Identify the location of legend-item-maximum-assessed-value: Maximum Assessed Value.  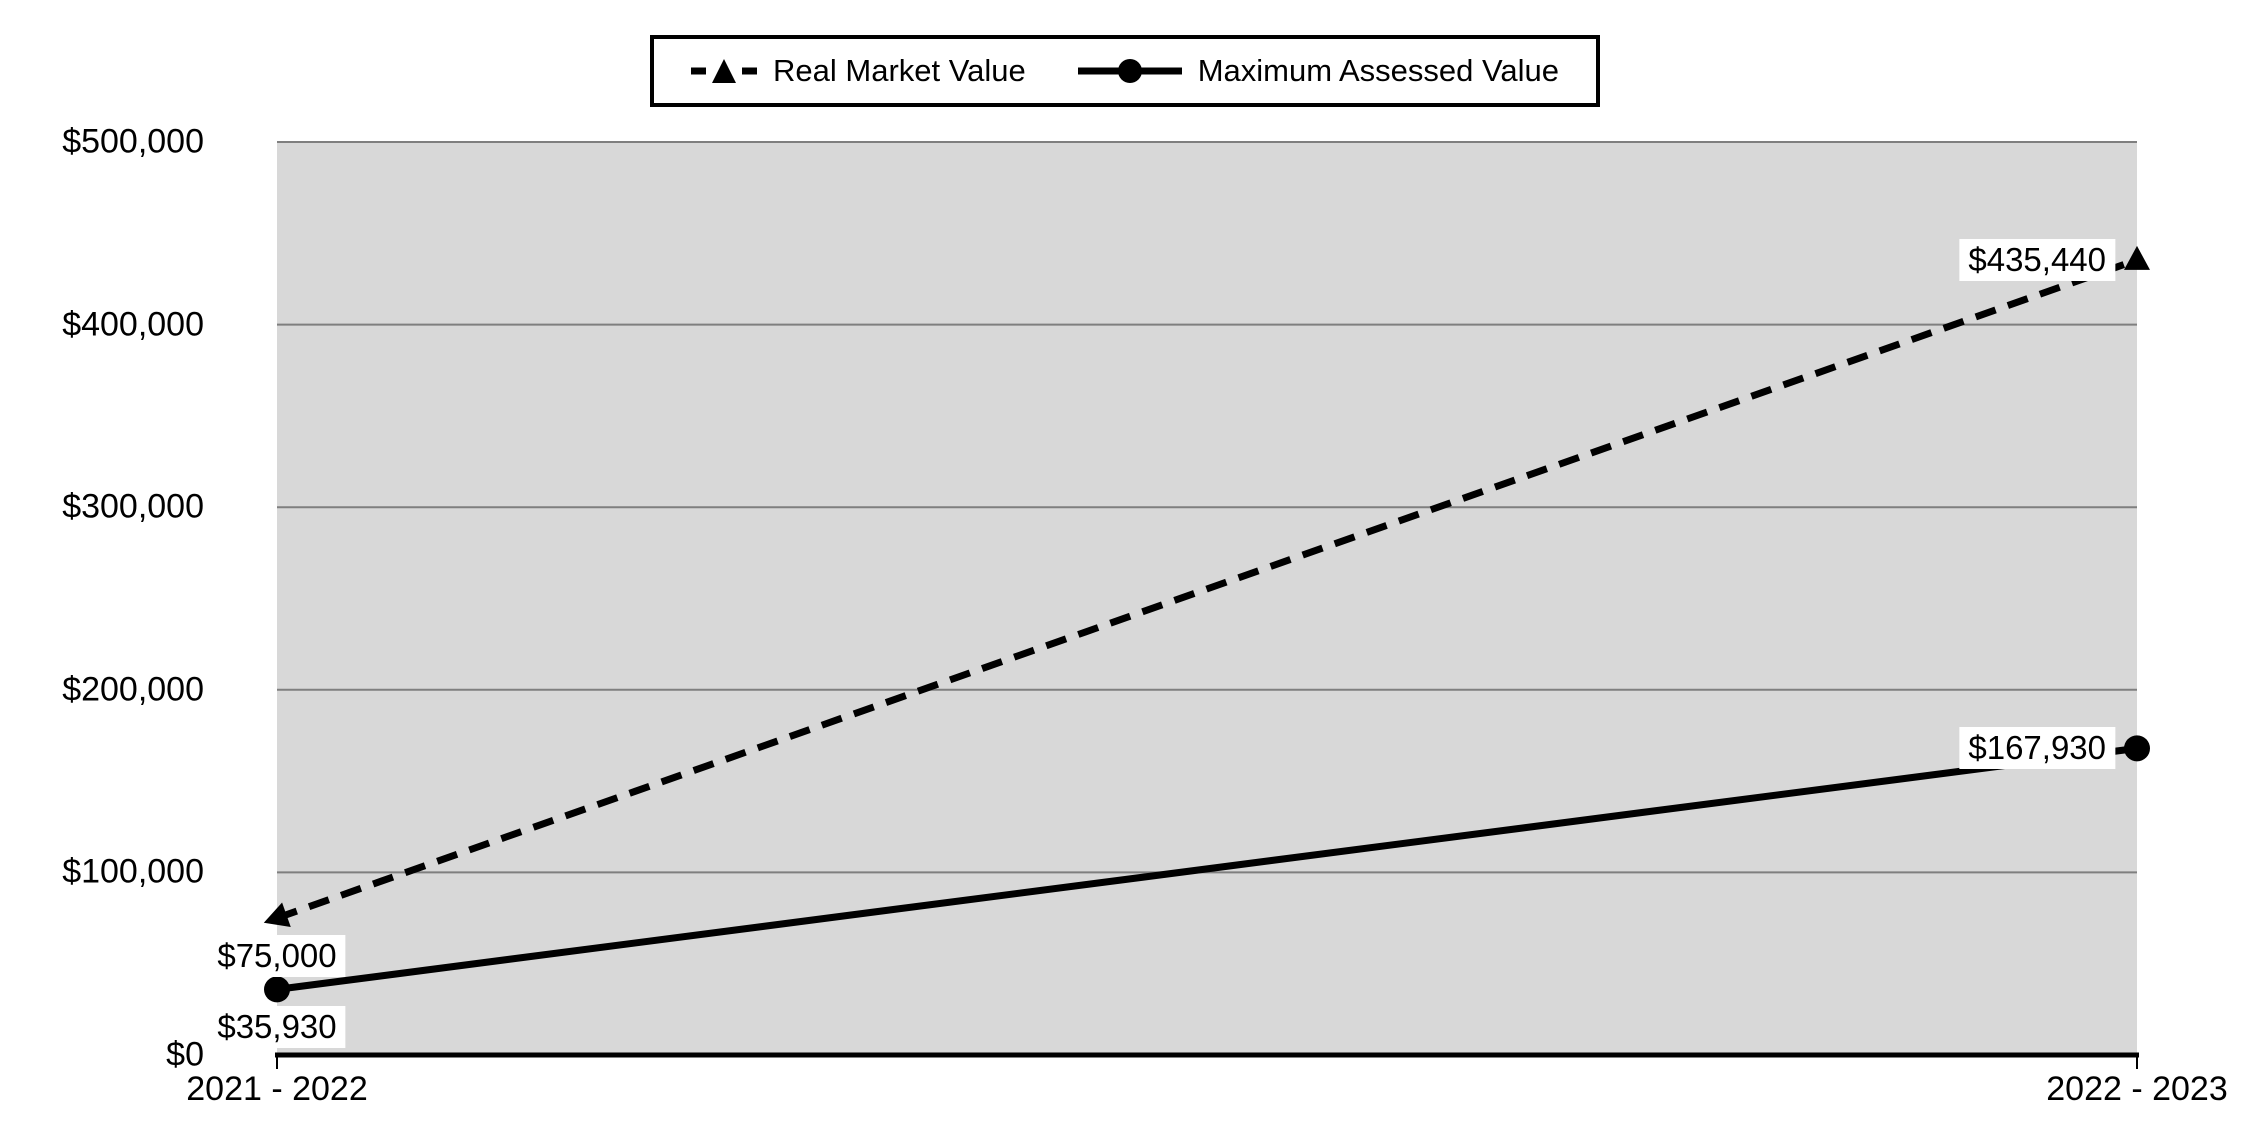
(1318, 71).